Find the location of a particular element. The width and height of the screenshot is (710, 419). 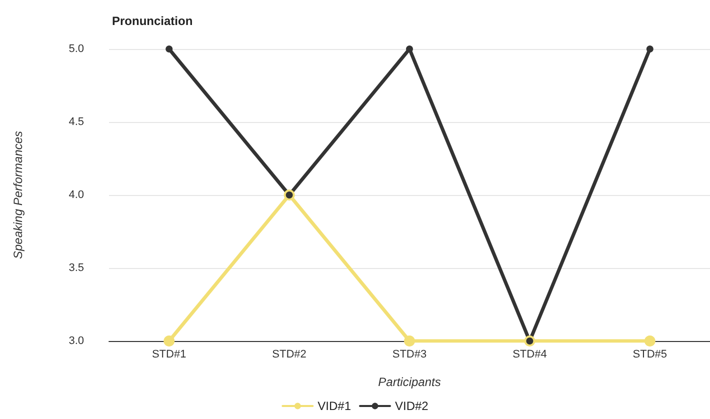

x-tick-label: STD#5 is located at coordinates (650, 354).